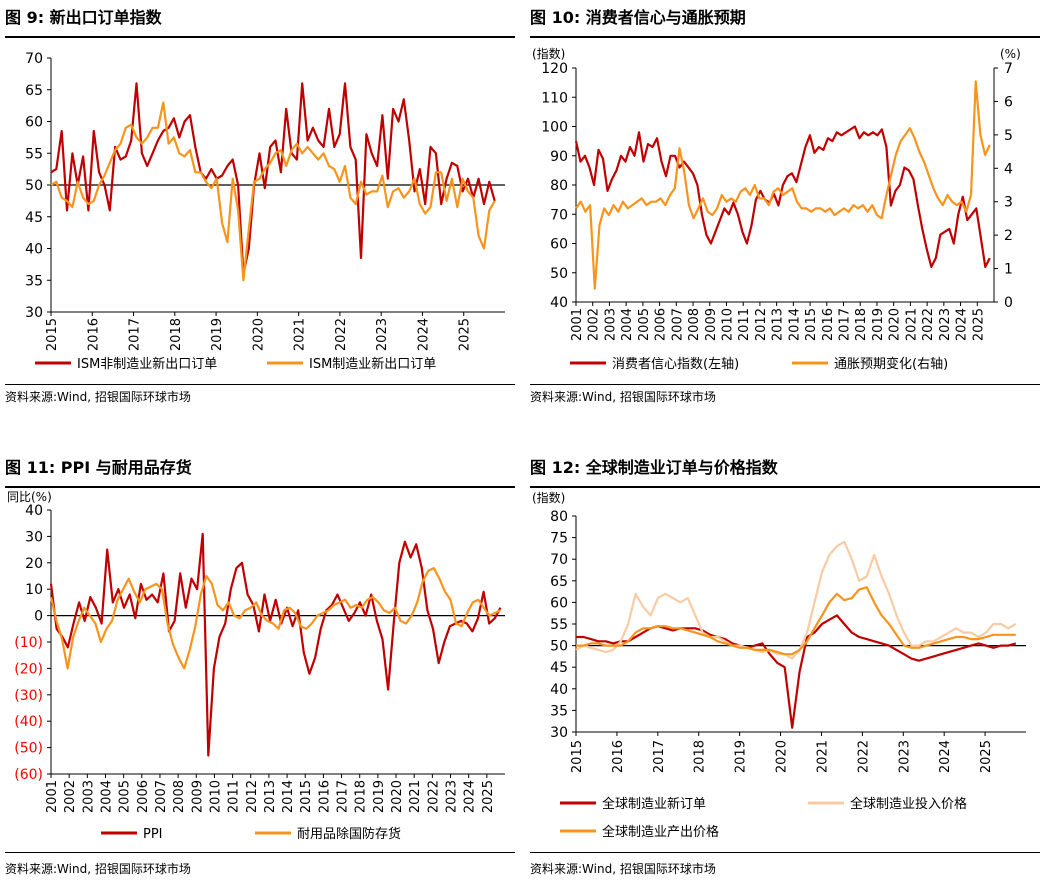 The height and width of the screenshot is (889, 1044). I want to click on y-right-tick-label: 2, so click(1008, 236).